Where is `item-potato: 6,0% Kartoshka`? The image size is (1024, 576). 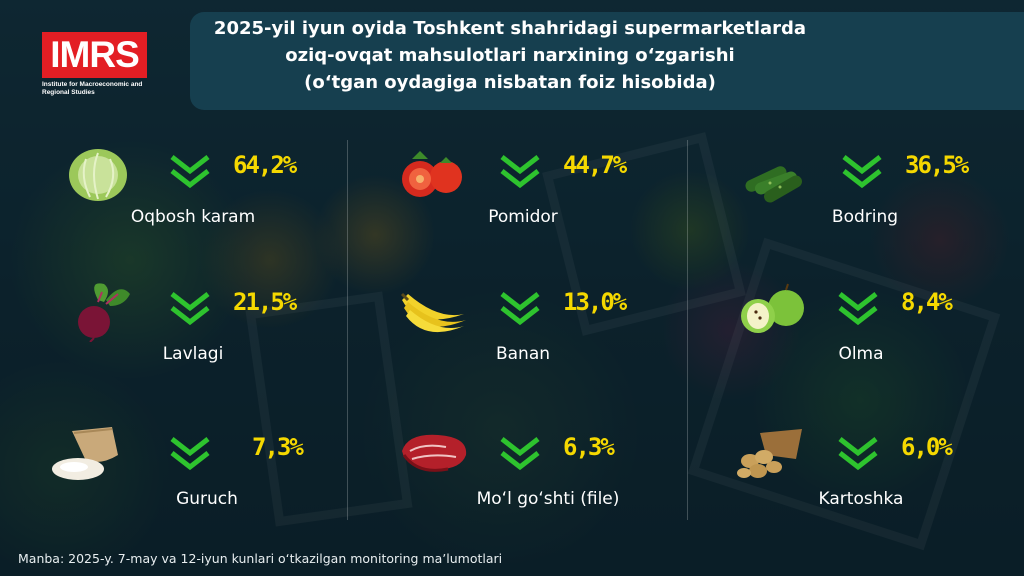 item-potato: 6,0% Kartoshka is located at coordinates (880, 480).